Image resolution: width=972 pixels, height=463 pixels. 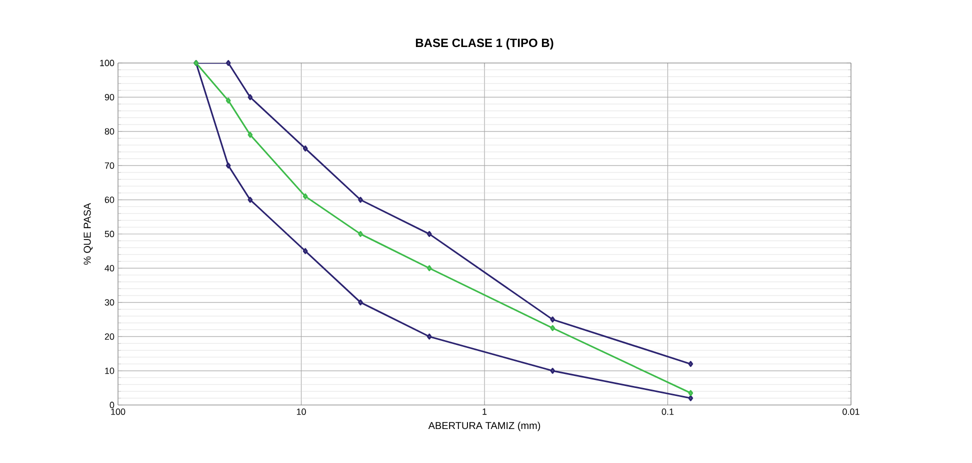 What do you see at coordinates (668, 411) in the screenshot?
I see `x-tick-label: 0.1` at bounding box center [668, 411].